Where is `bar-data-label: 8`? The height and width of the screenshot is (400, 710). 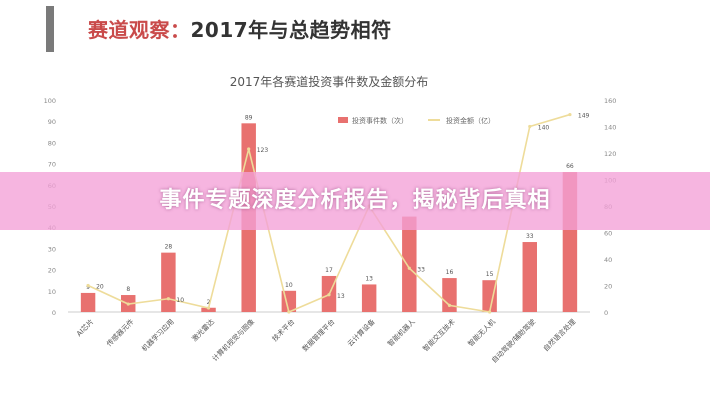
bar-data-label: 8 is located at coordinates (128, 289).